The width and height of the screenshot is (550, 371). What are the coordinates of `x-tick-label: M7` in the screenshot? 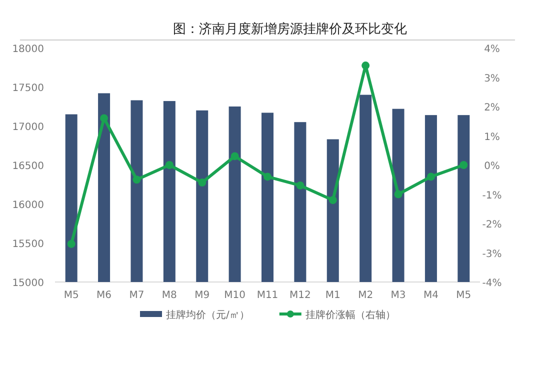 It's located at (136, 295).